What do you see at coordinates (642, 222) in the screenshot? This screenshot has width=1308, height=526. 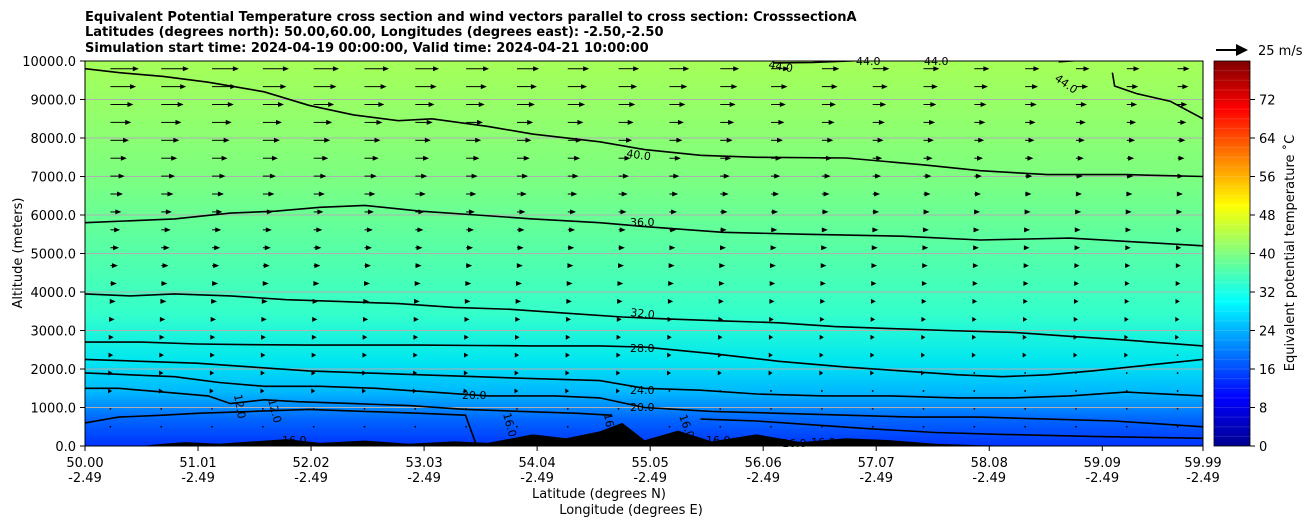 I see `contour-label: 36.0` at bounding box center [642, 222].